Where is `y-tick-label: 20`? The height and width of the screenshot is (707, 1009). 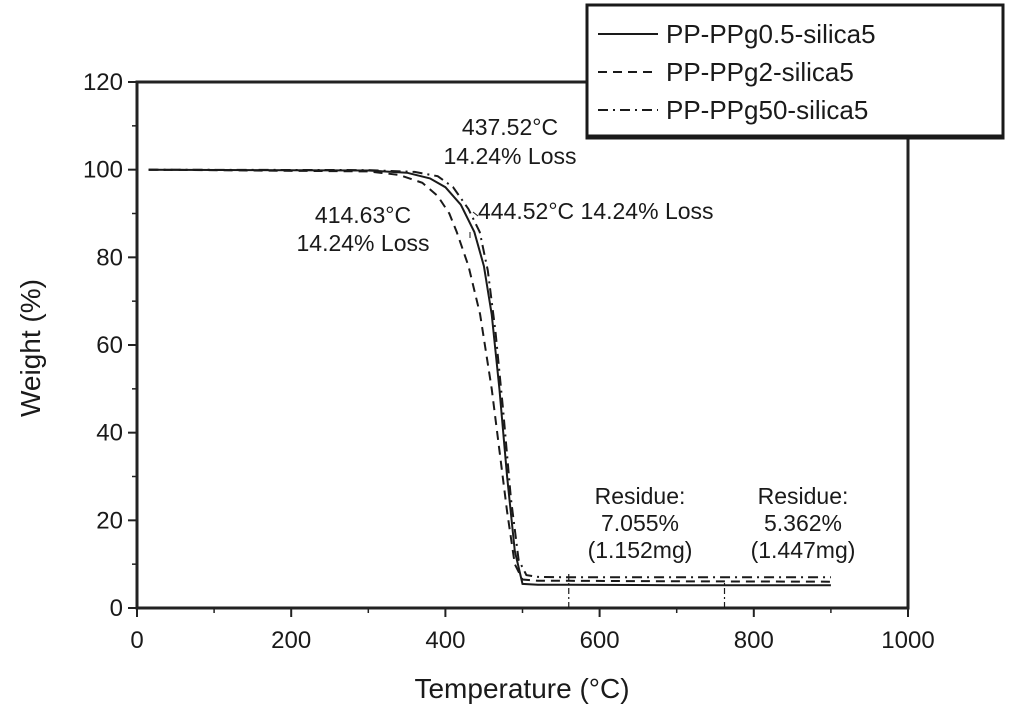
y-tick-label: 20 is located at coordinates (109, 520).